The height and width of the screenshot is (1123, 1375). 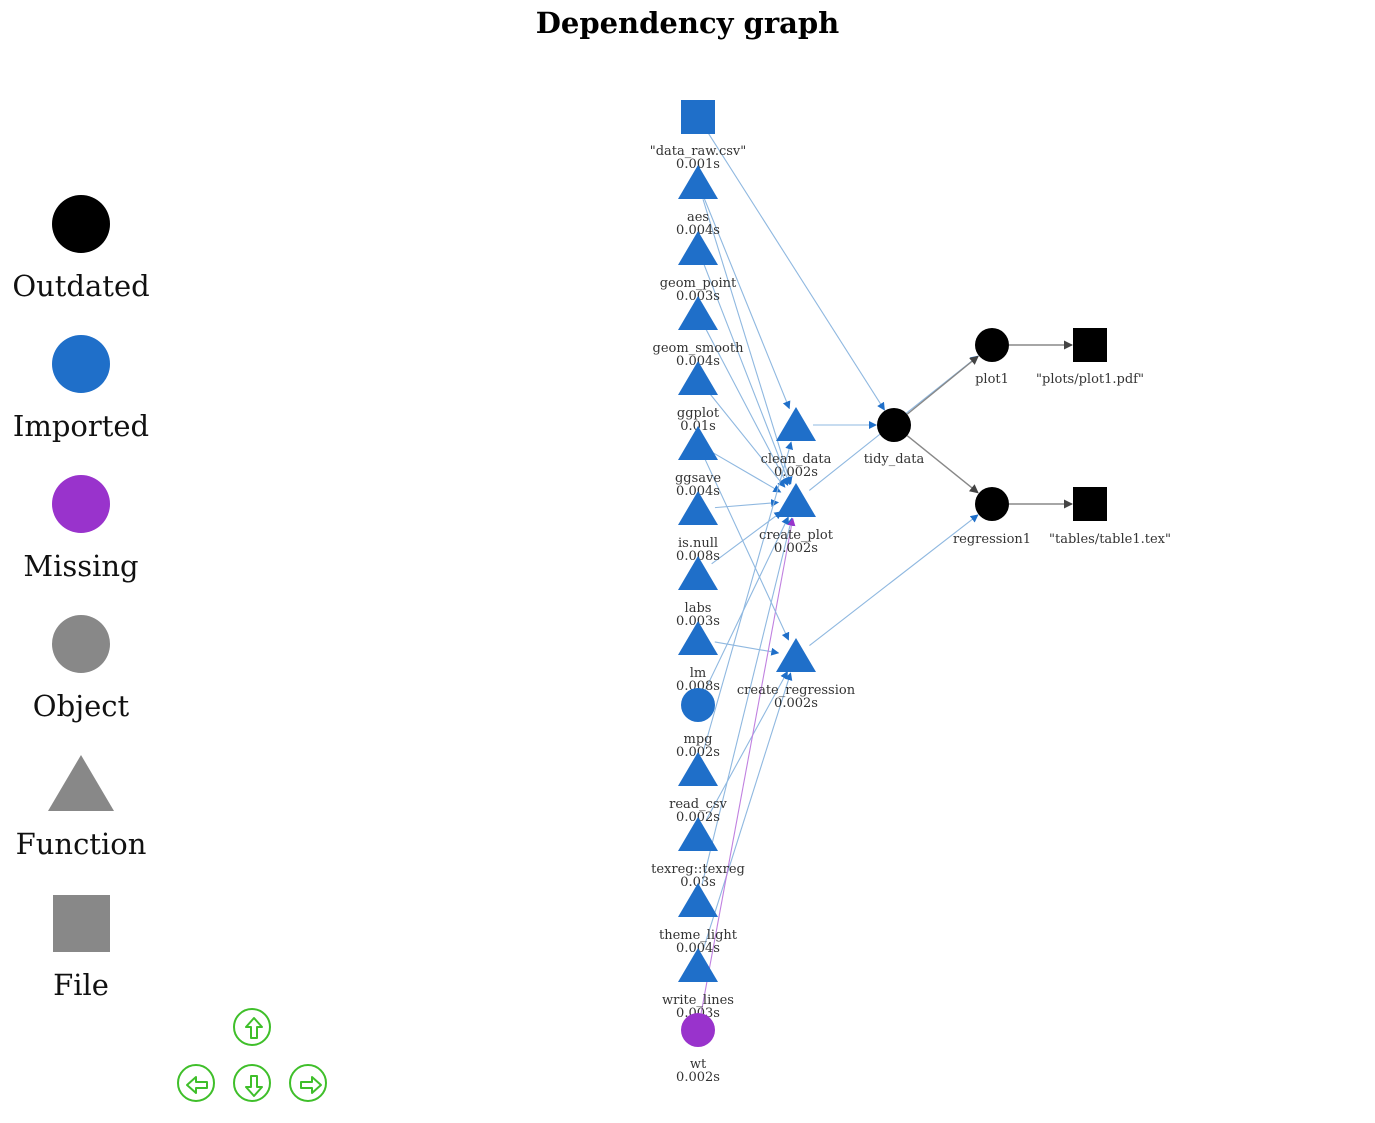 I want to click on node-label: clean_data, so click(x=796, y=459).